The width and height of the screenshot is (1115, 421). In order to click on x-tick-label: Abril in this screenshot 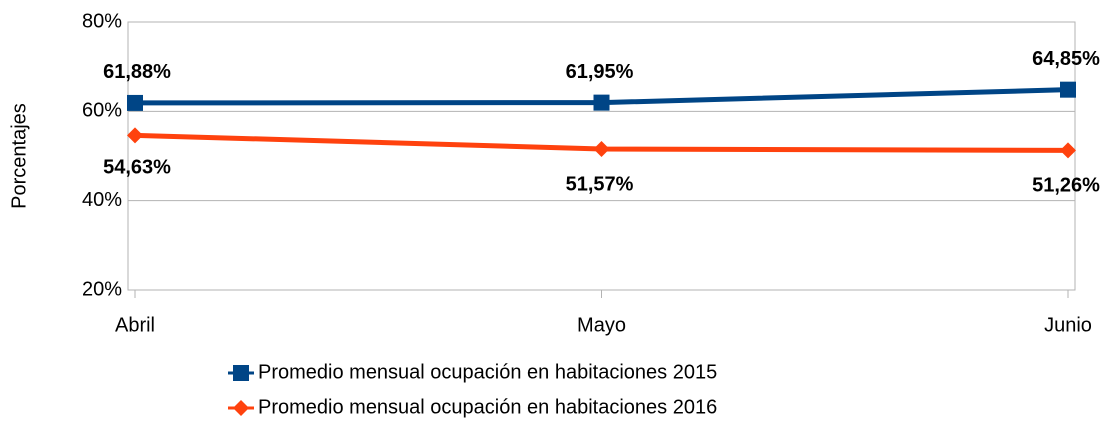, I will do `click(135, 325)`.